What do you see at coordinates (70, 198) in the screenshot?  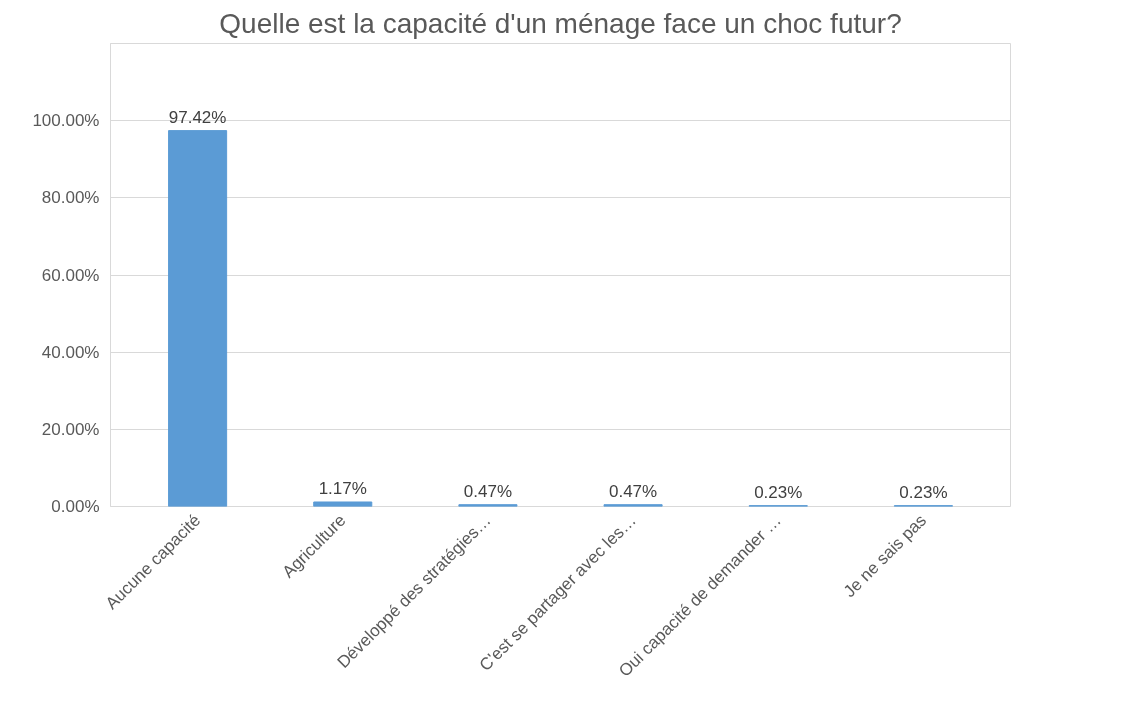 I see `y-tick-label: 80.00%` at bounding box center [70, 198].